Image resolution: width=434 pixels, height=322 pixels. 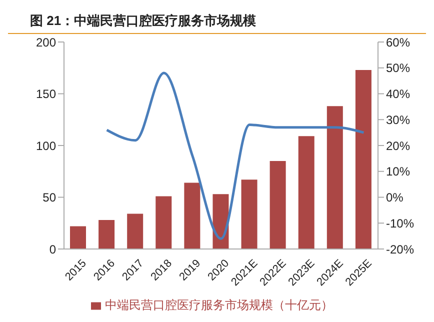 What do you see at coordinates (49, 197) in the screenshot?
I see `y-tick-label: 50` at bounding box center [49, 197].